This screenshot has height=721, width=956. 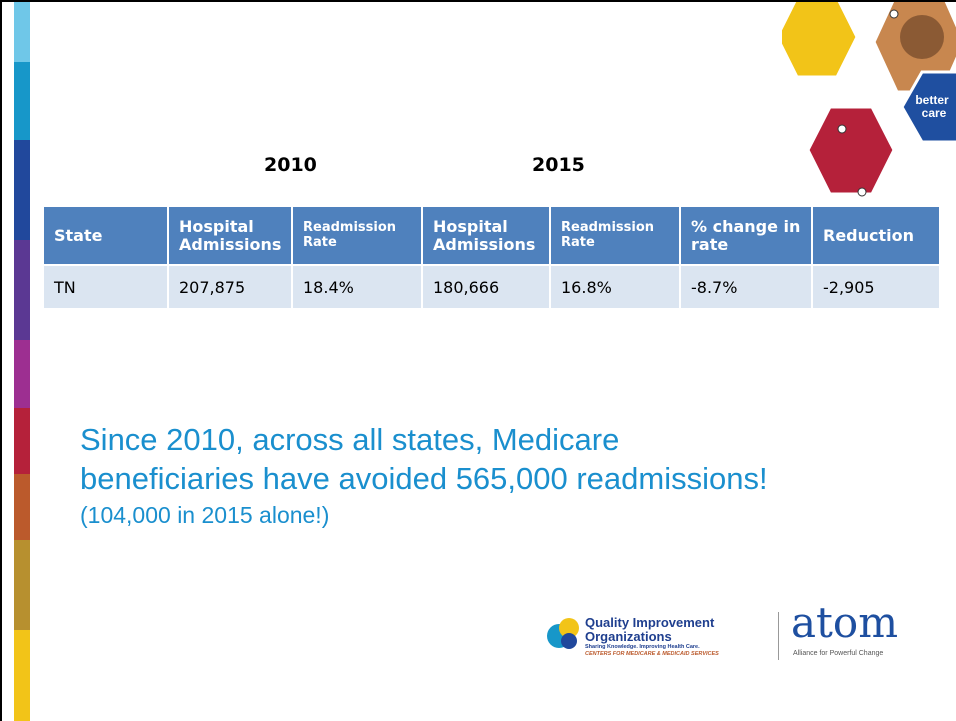 I want to click on atom-logo: atom, so click(x=845, y=622).